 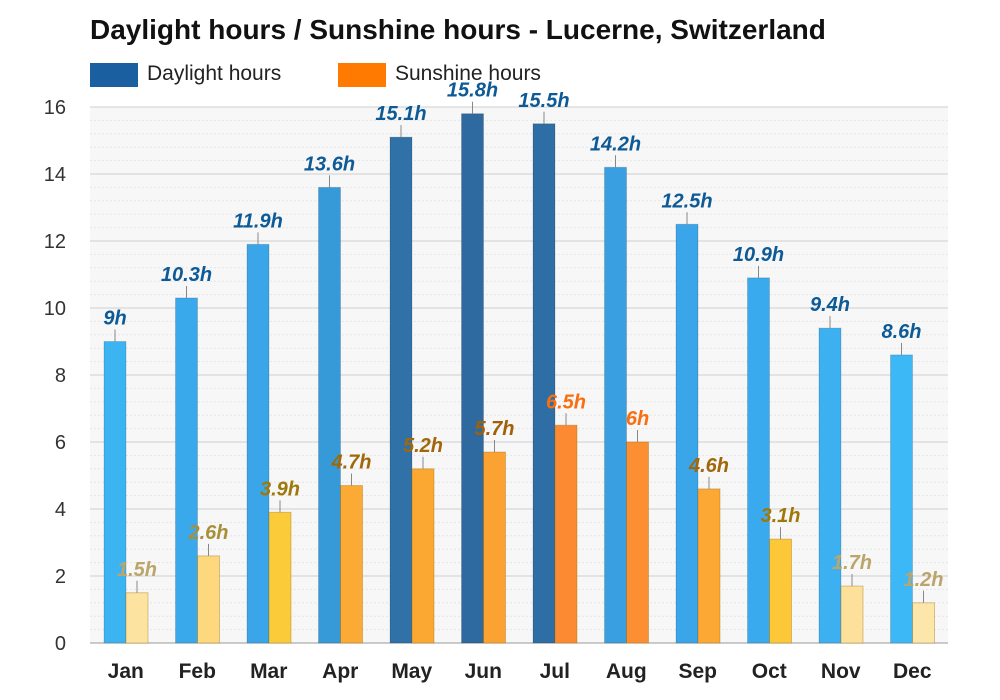 What do you see at coordinates (626, 671) in the screenshot?
I see `x-category-label: Aug` at bounding box center [626, 671].